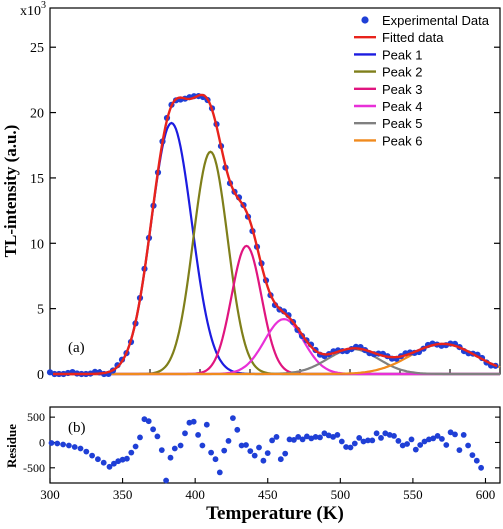  What do you see at coordinates (40, 310) in the screenshot?
I see `y-tick-label-a: 5` at bounding box center [40, 310].